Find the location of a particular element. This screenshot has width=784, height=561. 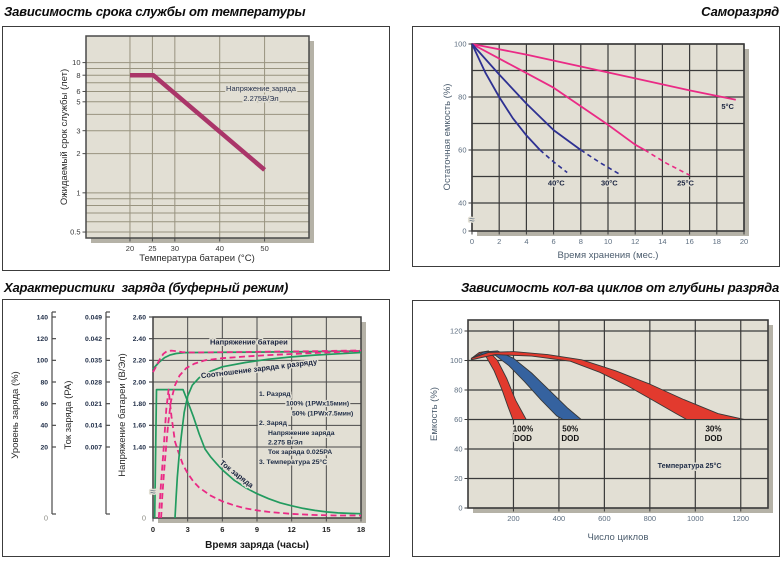

svg-text: 2.40 is located at coordinates (139, 339).